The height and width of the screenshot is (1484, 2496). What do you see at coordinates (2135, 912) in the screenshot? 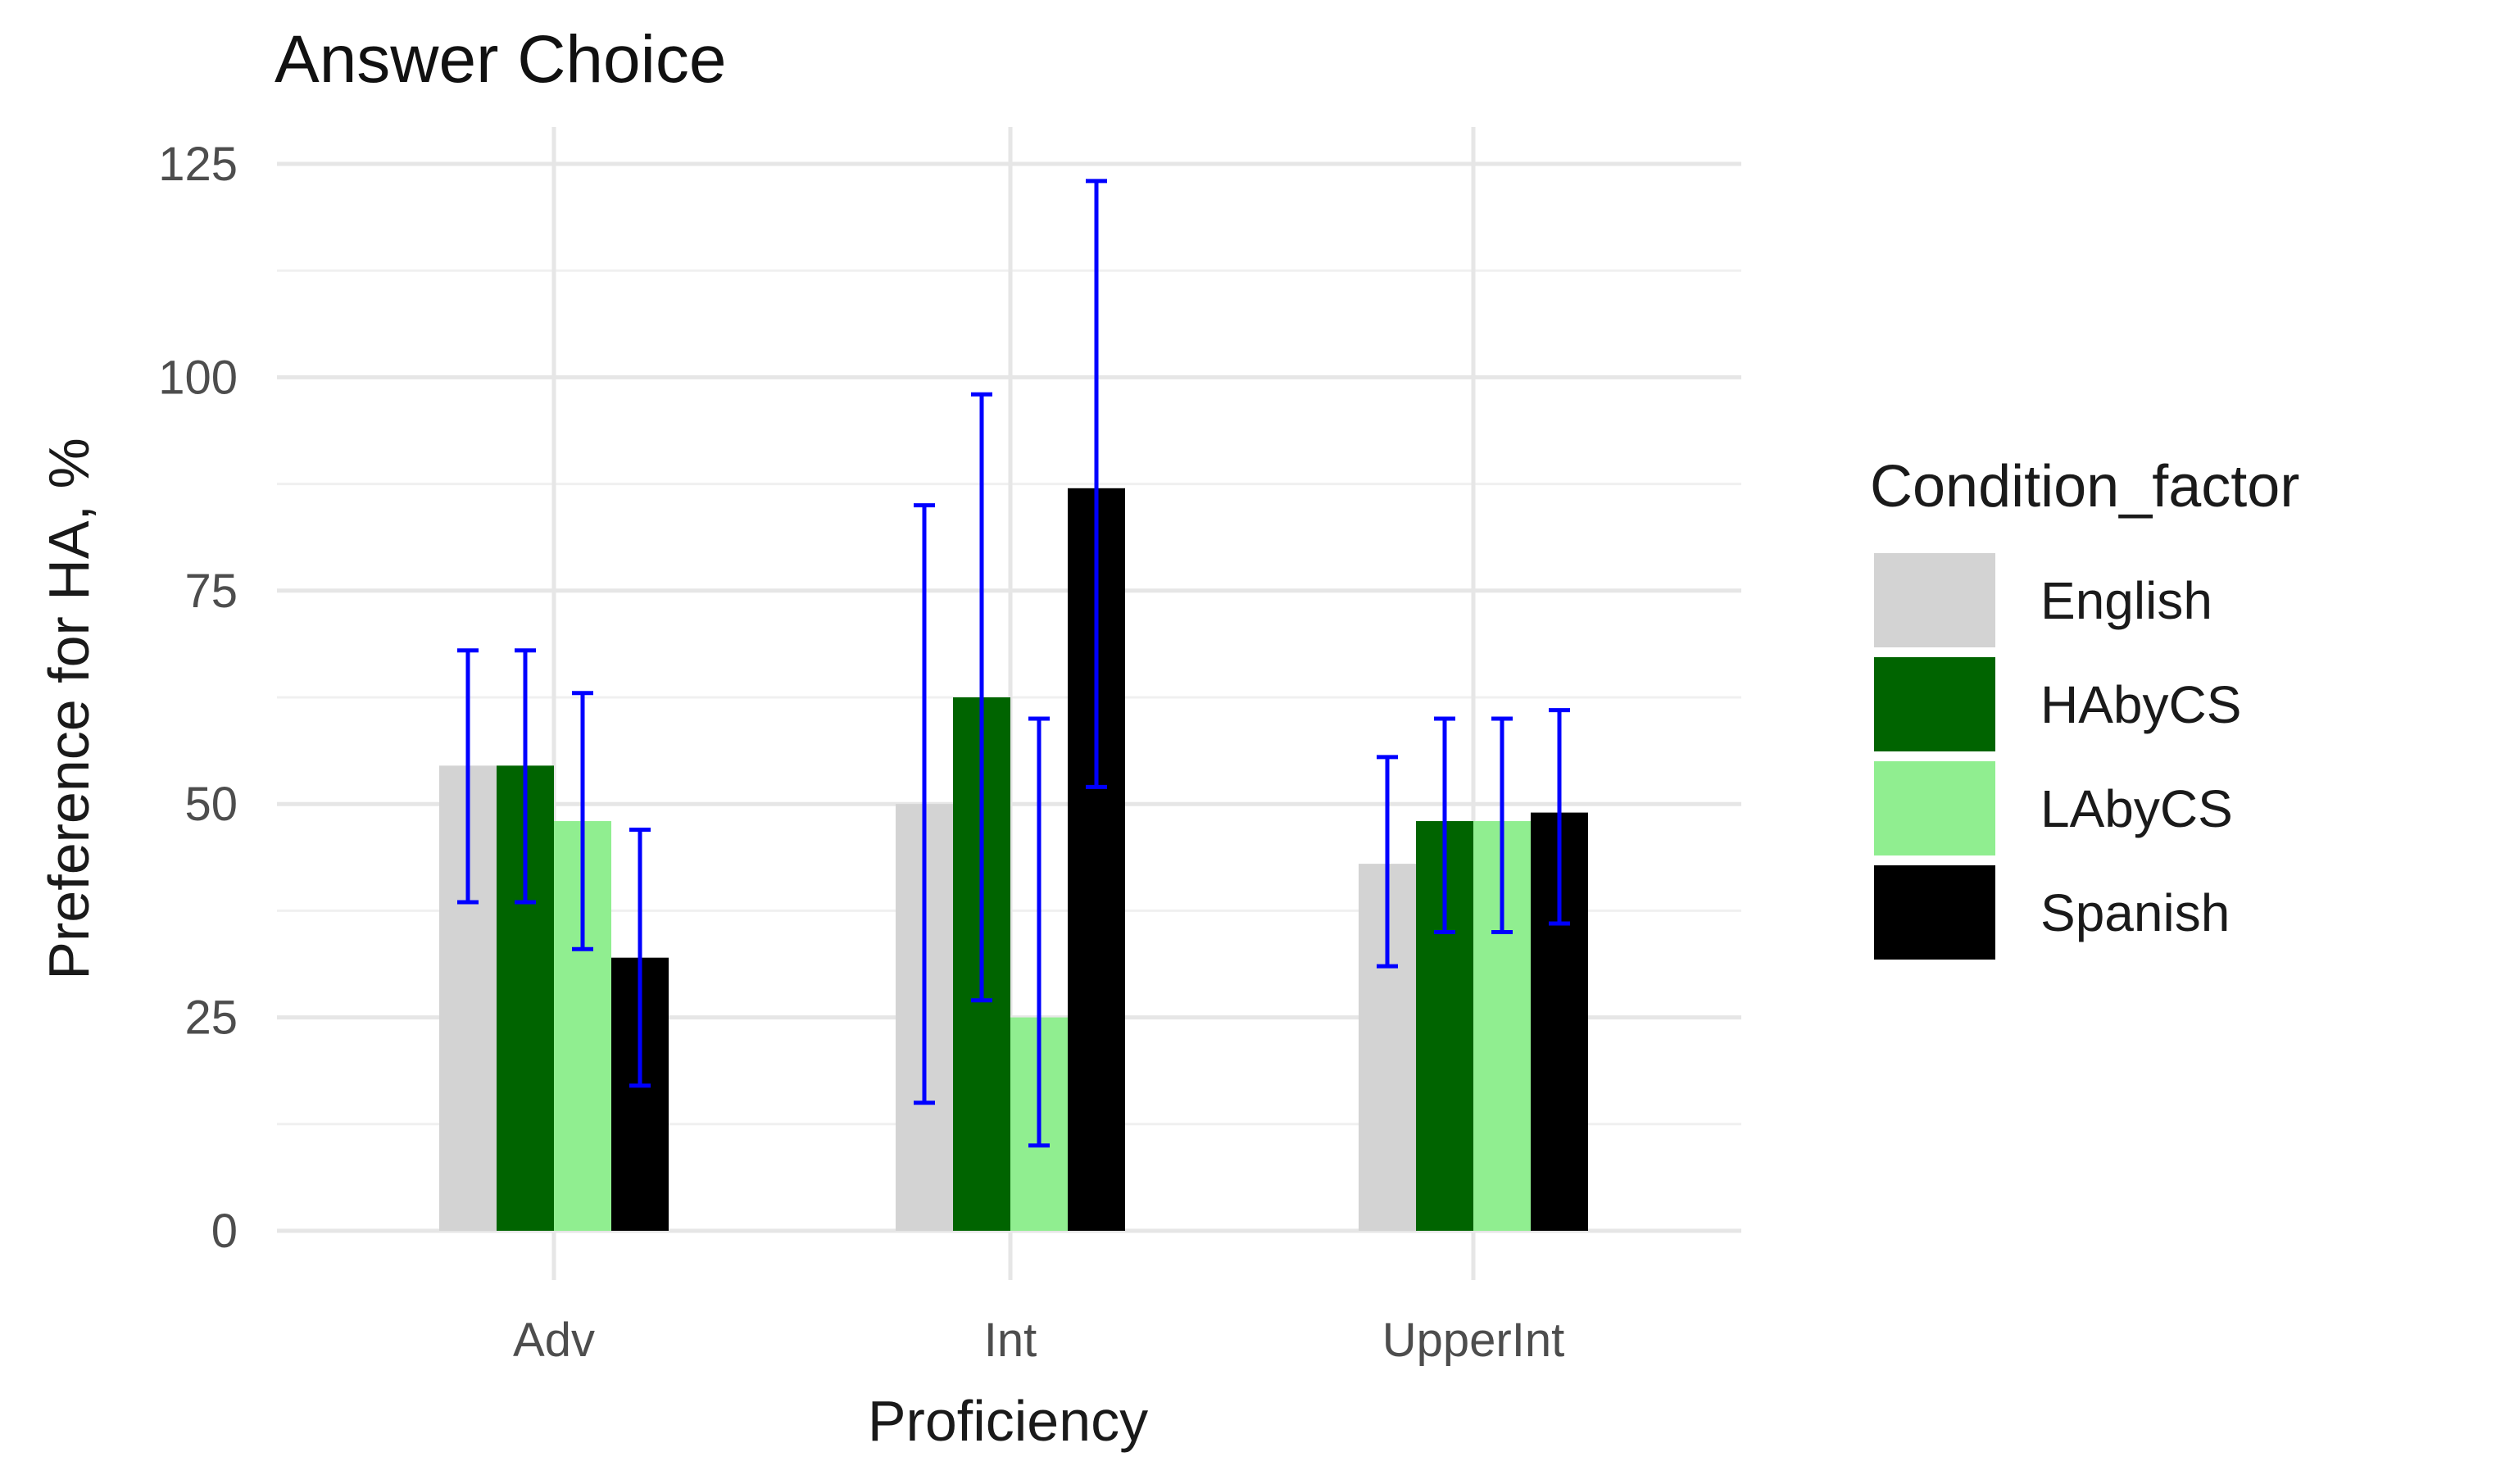
I see `legend-label: Spanish` at bounding box center [2135, 912].